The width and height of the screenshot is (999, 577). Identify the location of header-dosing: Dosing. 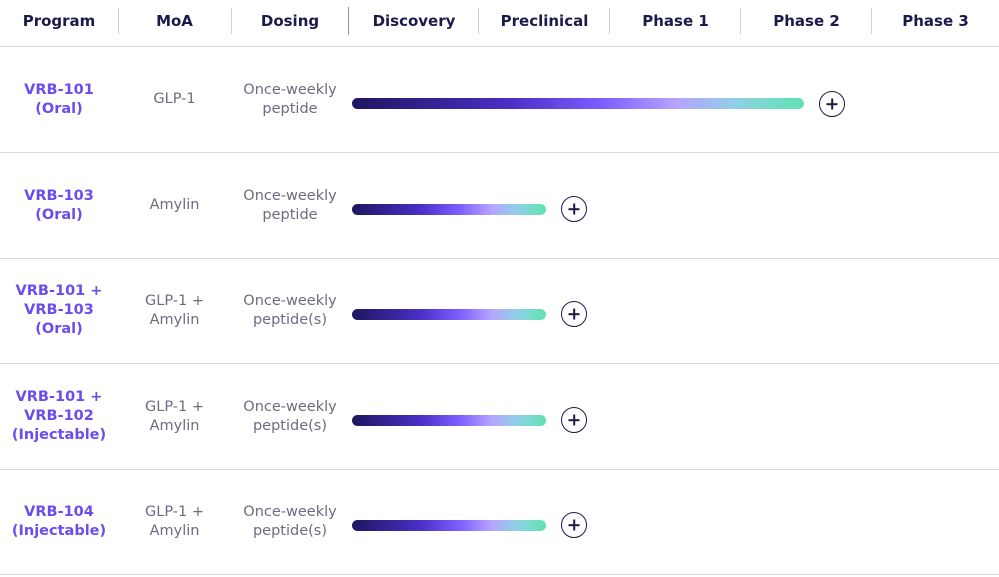
(290, 20).